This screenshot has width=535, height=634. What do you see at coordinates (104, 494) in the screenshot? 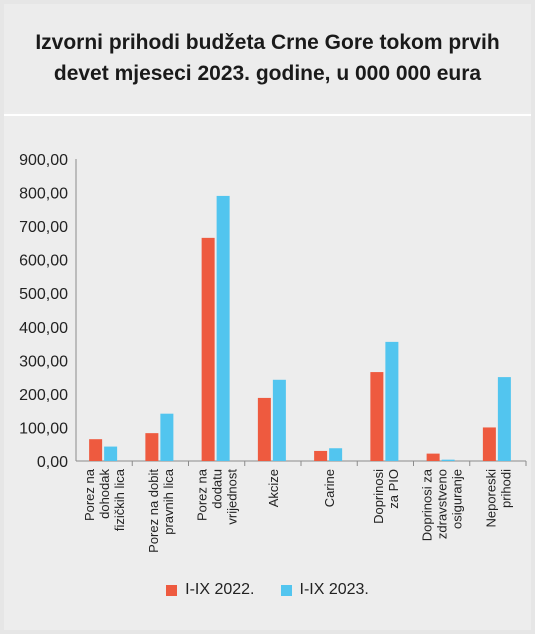
I see `x-tick-label: dohodak` at bounding box center [104, 494].